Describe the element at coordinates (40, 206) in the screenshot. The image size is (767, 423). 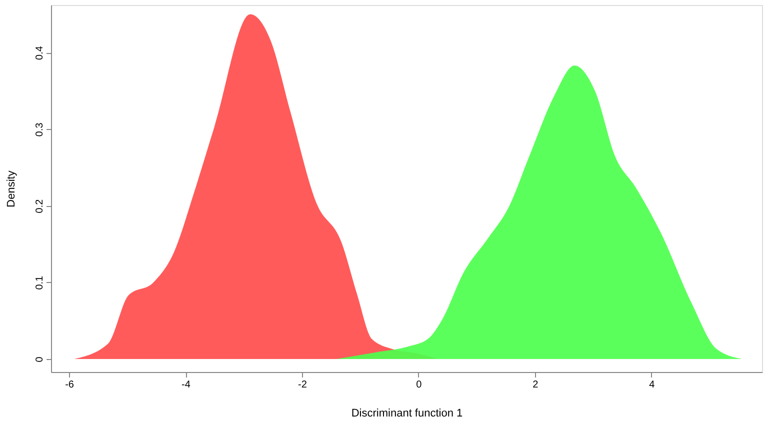
I see `y-tick-label: 0.2` at that location.